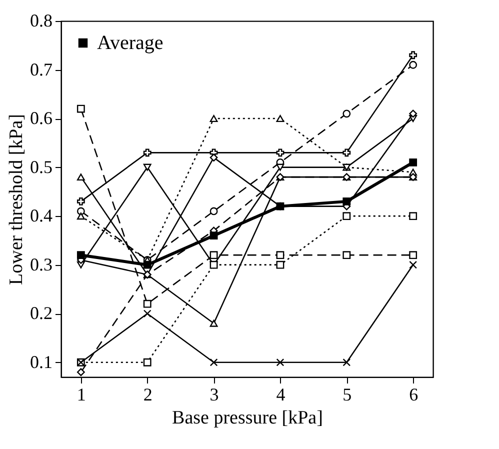 The height and width of the screenshot is (449, 499). What do you see at coordinates (41, 20) in the screenshot?
I see `y-tick-label: 0.8` at bounding box center [41, 20].